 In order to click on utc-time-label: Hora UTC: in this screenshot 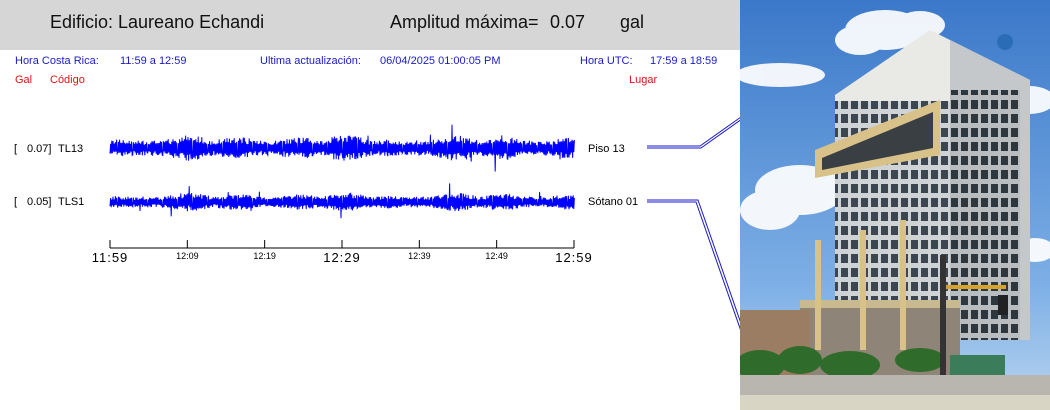, I will do `click(606, 61)`.